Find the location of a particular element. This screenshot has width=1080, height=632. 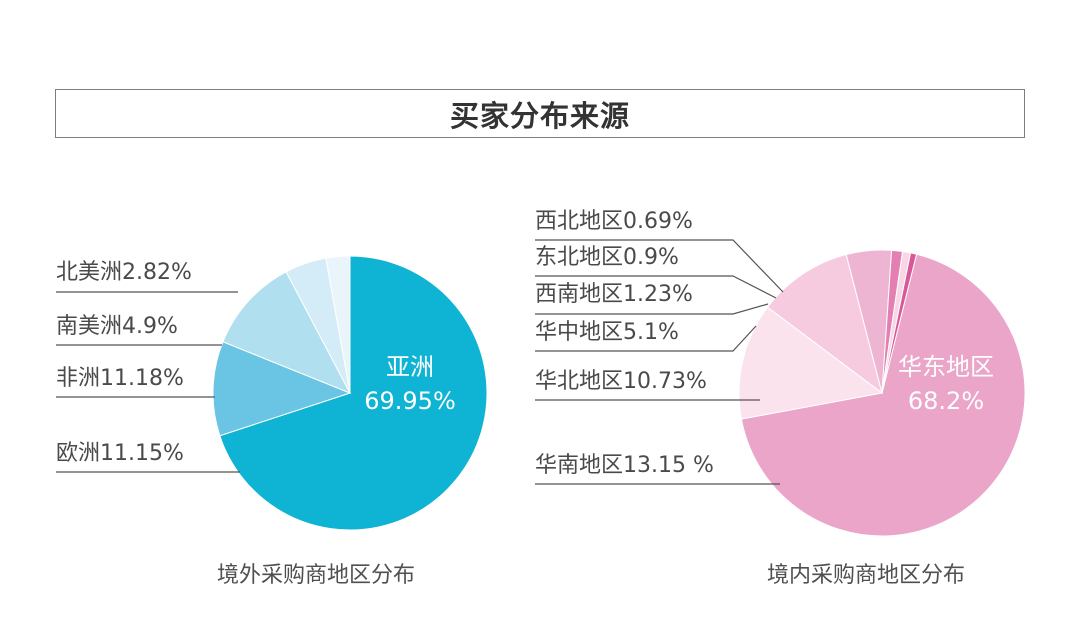

slice-value-main: 69.95% is located at coordinates (410, 401).